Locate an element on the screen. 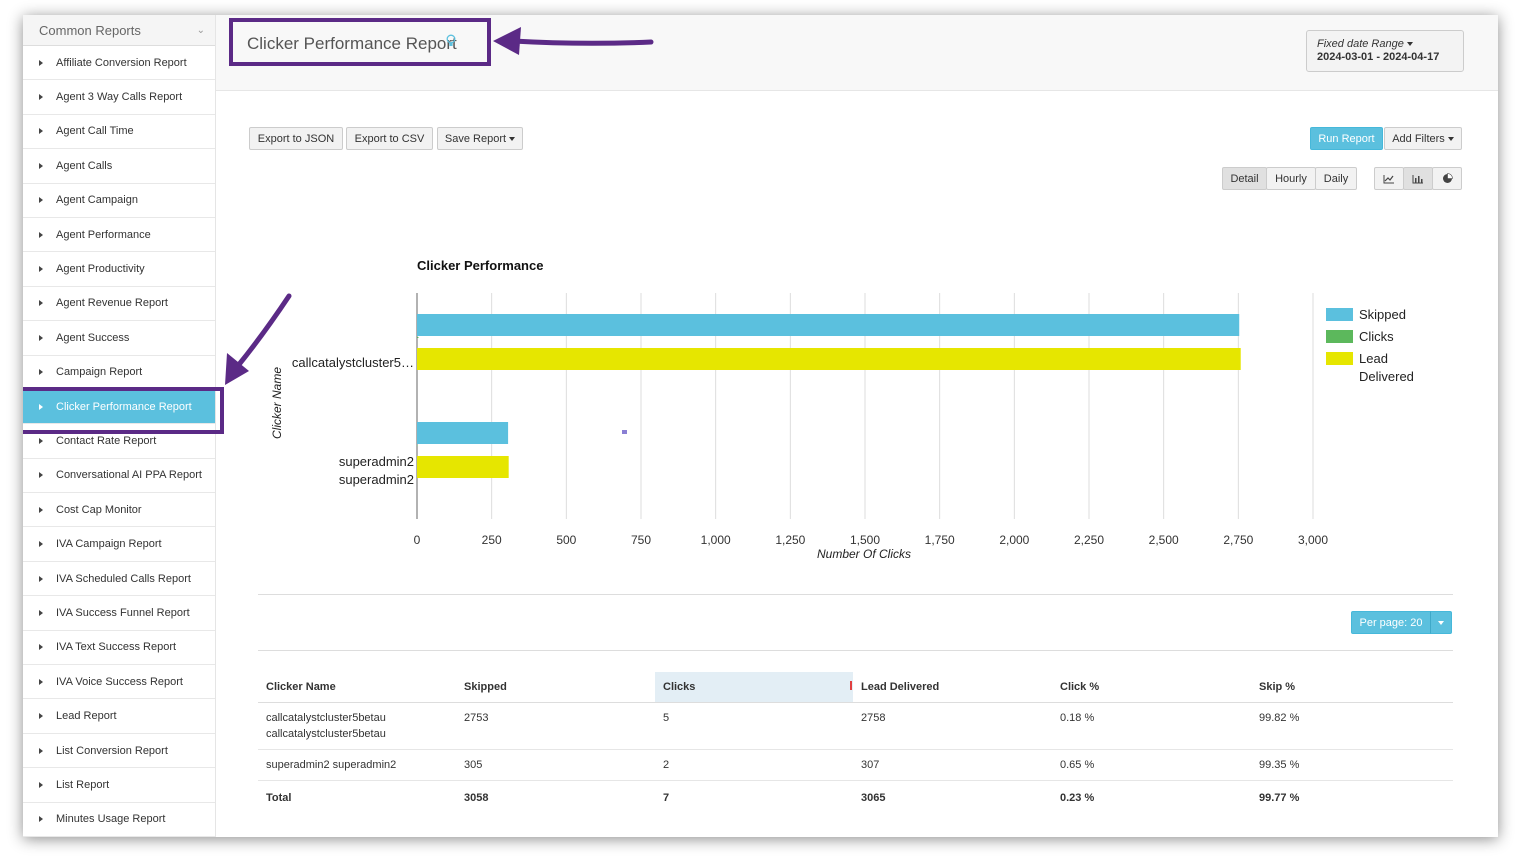 Image resolution: width=1523 pixels, height=862 pixels. sidebar-item-cost-cap-monitor: Cost Cap Monitor is located at coordinates (119, 510).